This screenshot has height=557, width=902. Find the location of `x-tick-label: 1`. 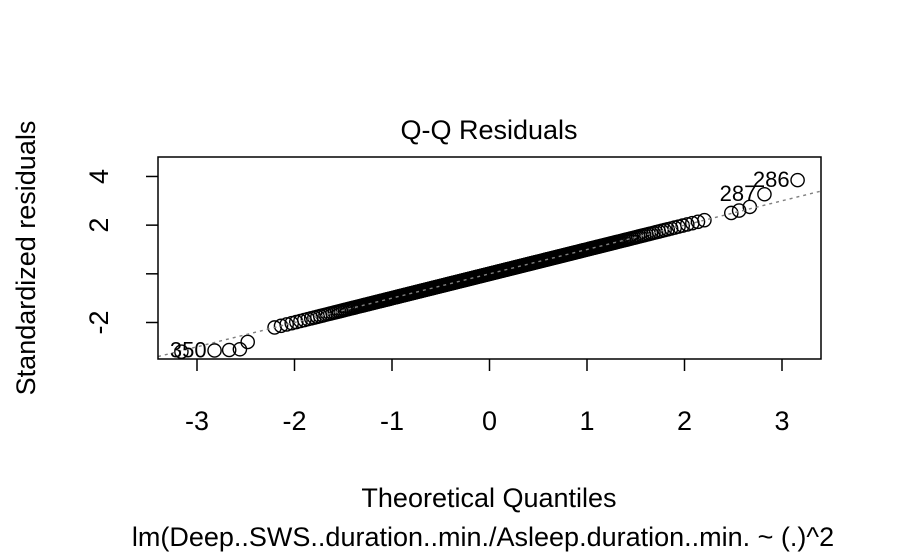

x-tick-label: 1 is located at coordinates (586, 421).